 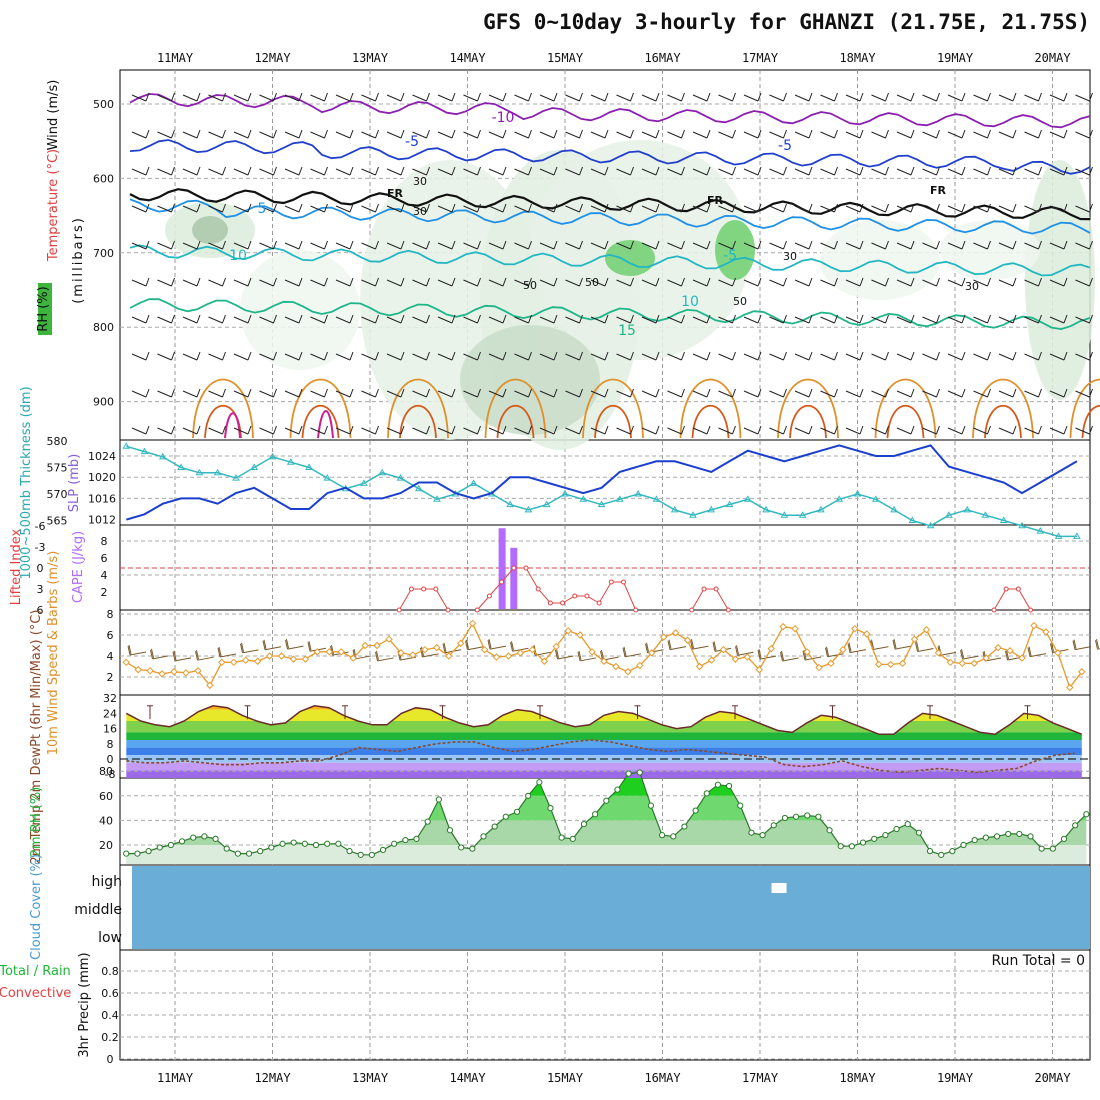 What do you see at coordinates (104, 592) in the screenshot?
I see `cape-tick: 2` at bounding box center [104, 592].